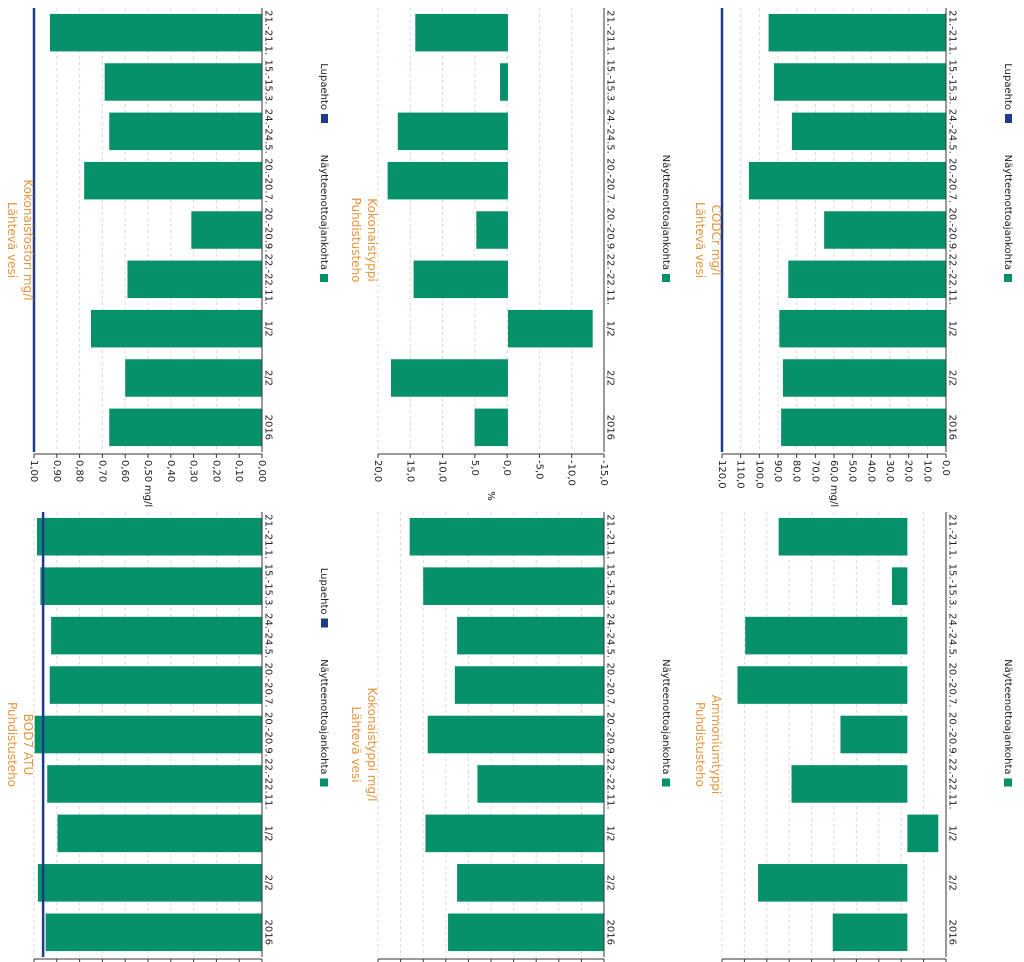 Image resolution: width=1024 pixels, height=962 pixels. I want to click on value-label: 0,40, so click(170, 471).